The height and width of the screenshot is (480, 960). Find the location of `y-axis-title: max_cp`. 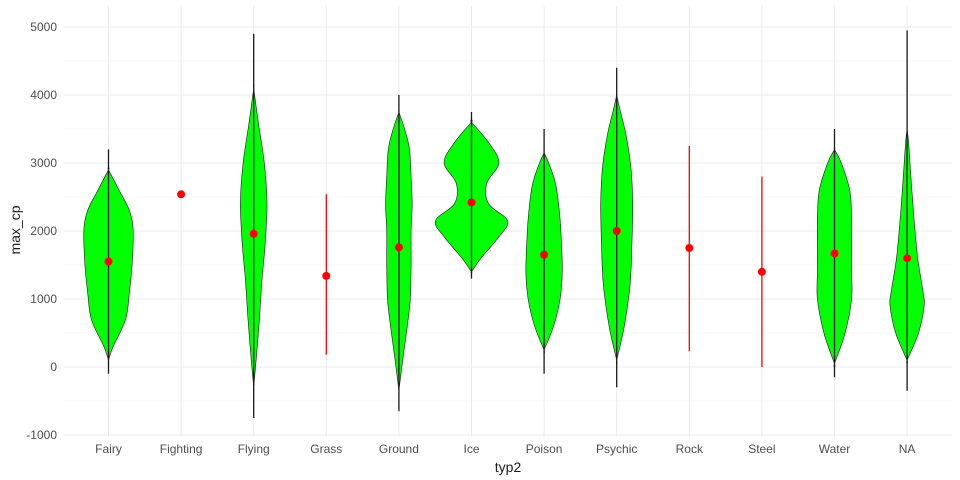

y-axis-title: max_cp is located at coordinates (15, 229).